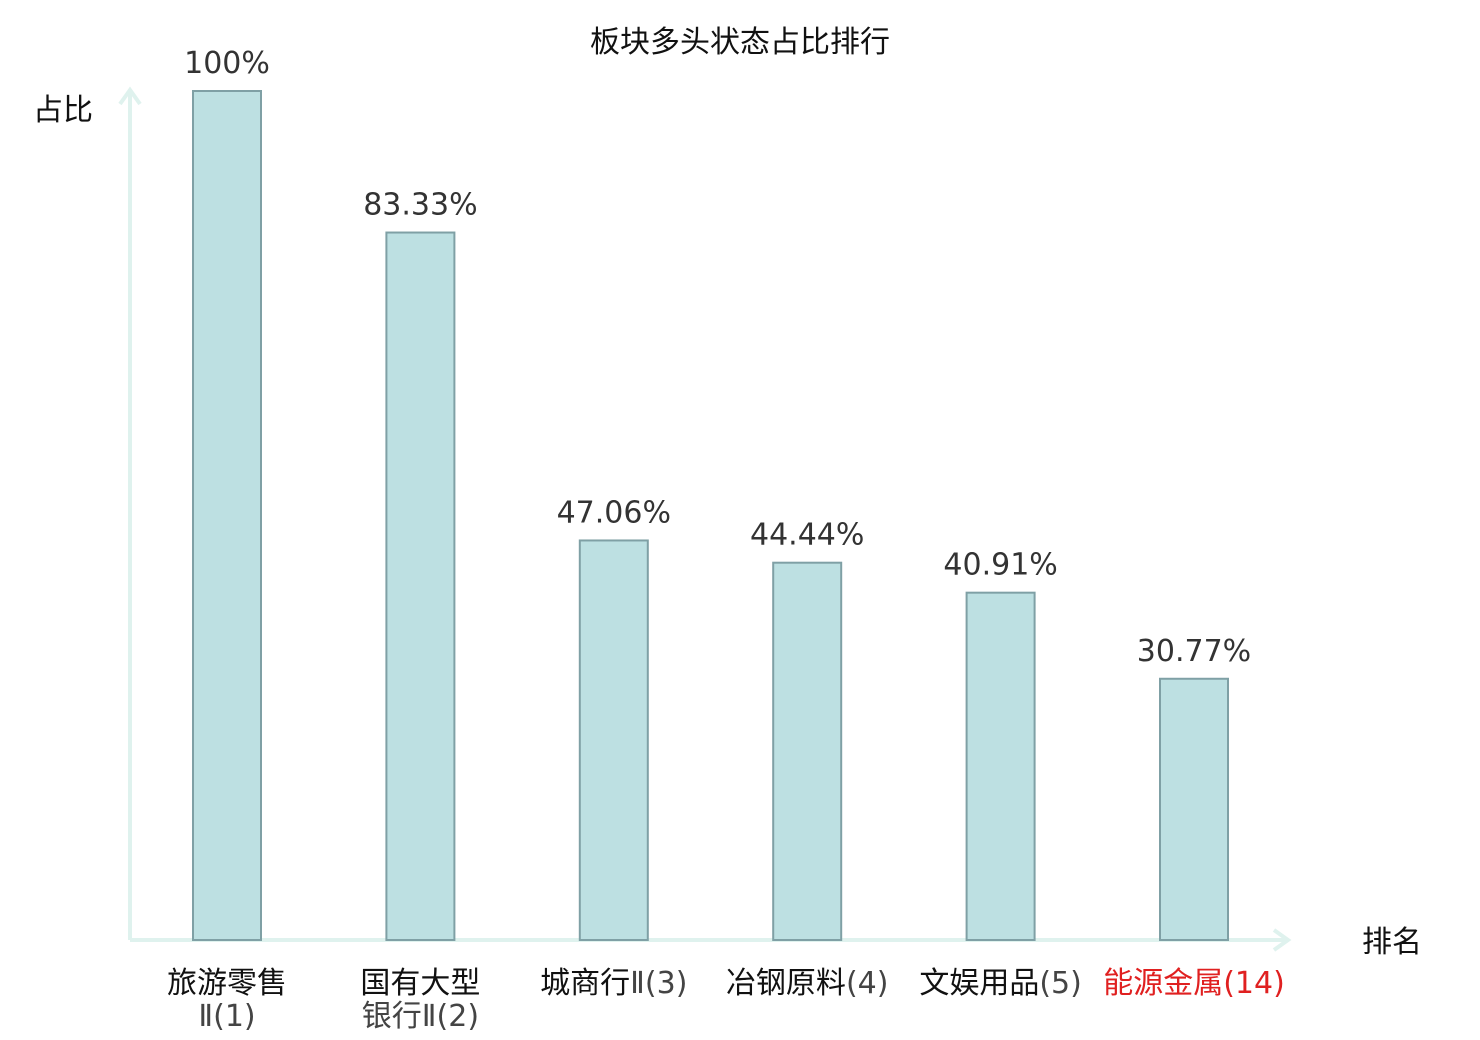  What do you see at coordinates (130, 96) in the screenshot?
I see `y-axis-arrow-icon` at bounding box center [130, 96].